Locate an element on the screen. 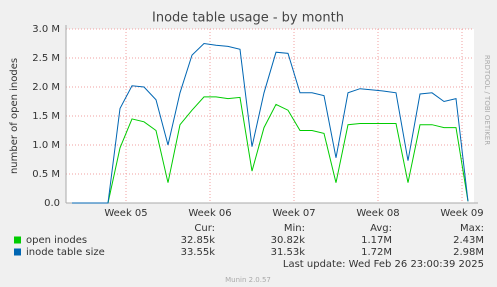 The image size is (497, 287). y-tick-label: 0.5 M is located at coordinates (46, 174).